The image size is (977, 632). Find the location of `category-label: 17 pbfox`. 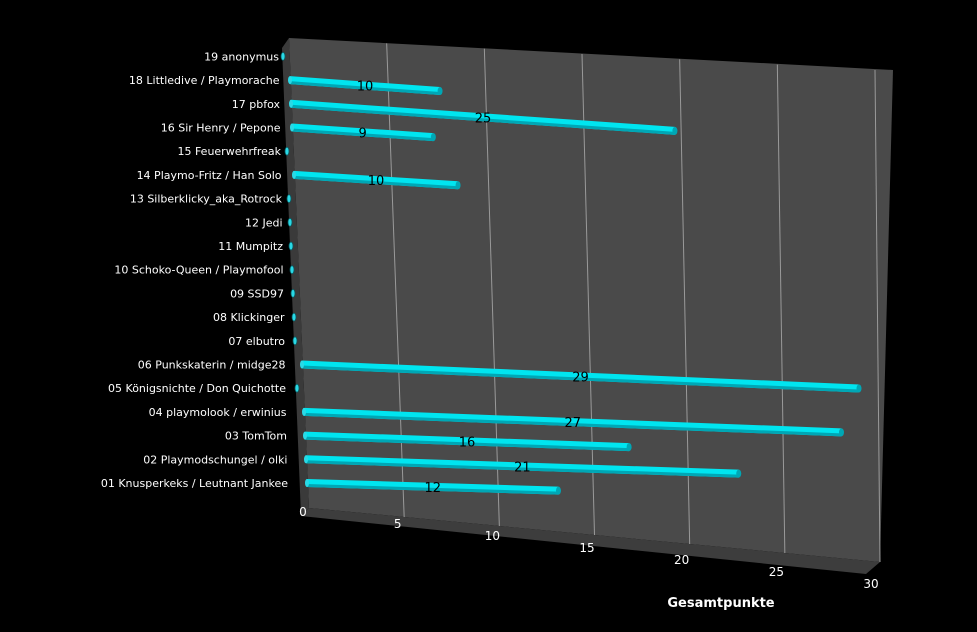

category-label: 17 pbfox is located at coordinates (256, 104).